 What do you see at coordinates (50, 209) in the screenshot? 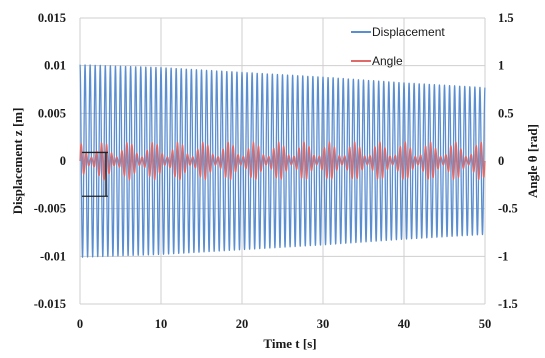
I see `left-tick-label-4: -0.005` at bounding box center [50, 209].